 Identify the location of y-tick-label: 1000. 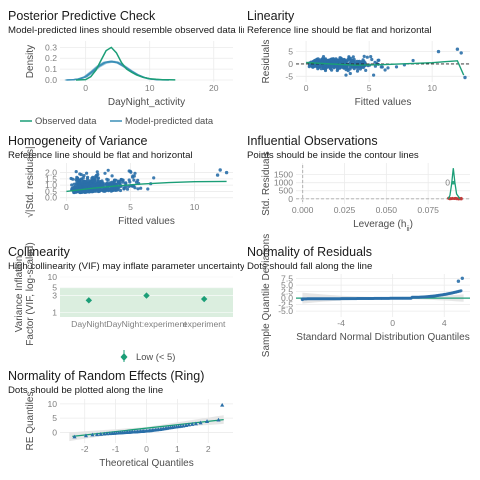
(283, 183).